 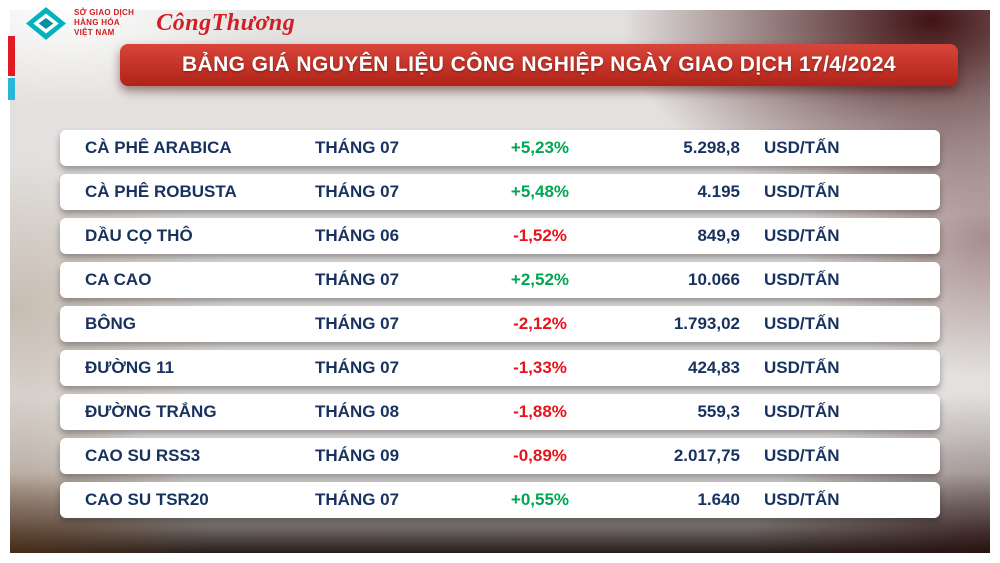 What do you see at coordinates (118, 279) in the screenshot?
I see `commodity-name: CA CAO` at bounding box center [118, 279].